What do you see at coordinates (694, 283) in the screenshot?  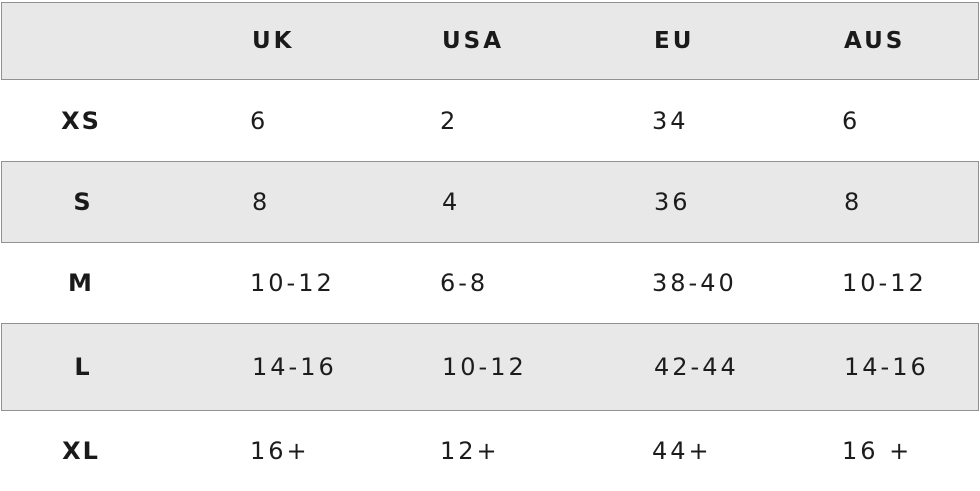 I see `cell-m-eu: 38-40` at bounding box center [694, 283].